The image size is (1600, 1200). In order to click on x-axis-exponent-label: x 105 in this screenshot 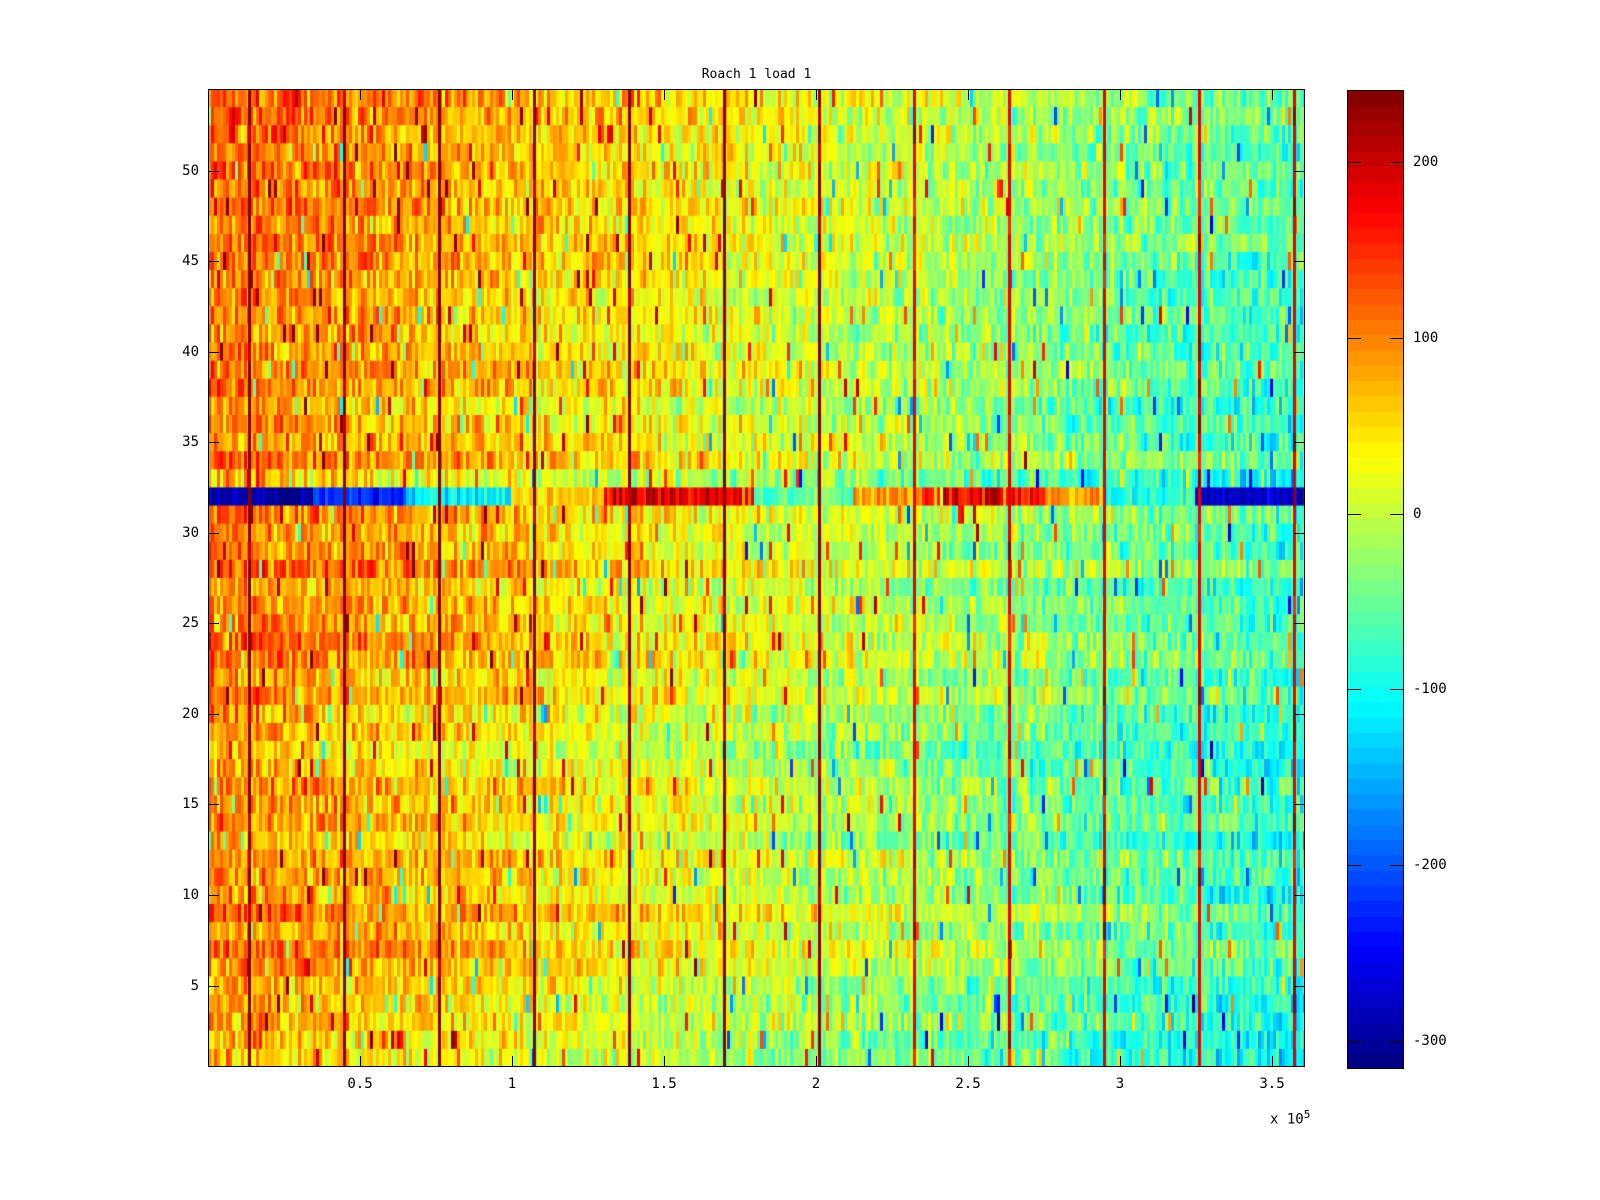, I will do `click(1290, 1118)`.